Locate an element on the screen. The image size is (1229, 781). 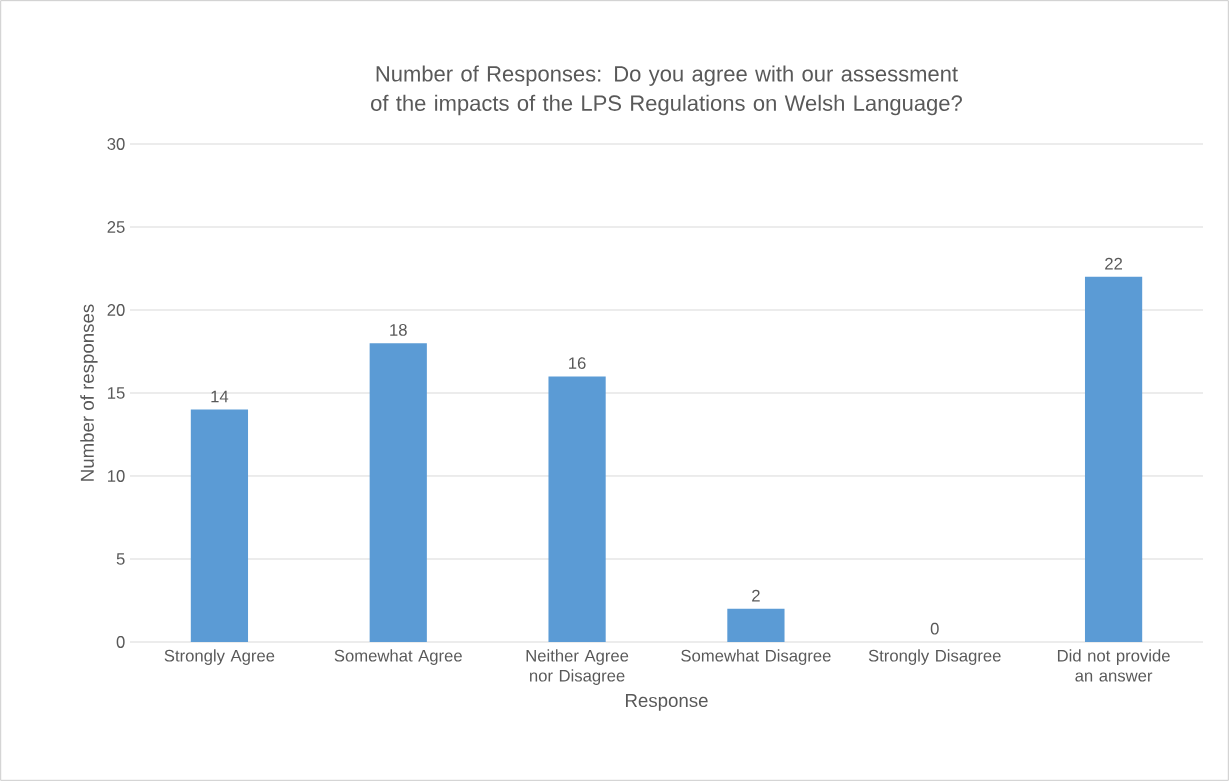
data-label: 22 is located at coordinates (1114, 263).